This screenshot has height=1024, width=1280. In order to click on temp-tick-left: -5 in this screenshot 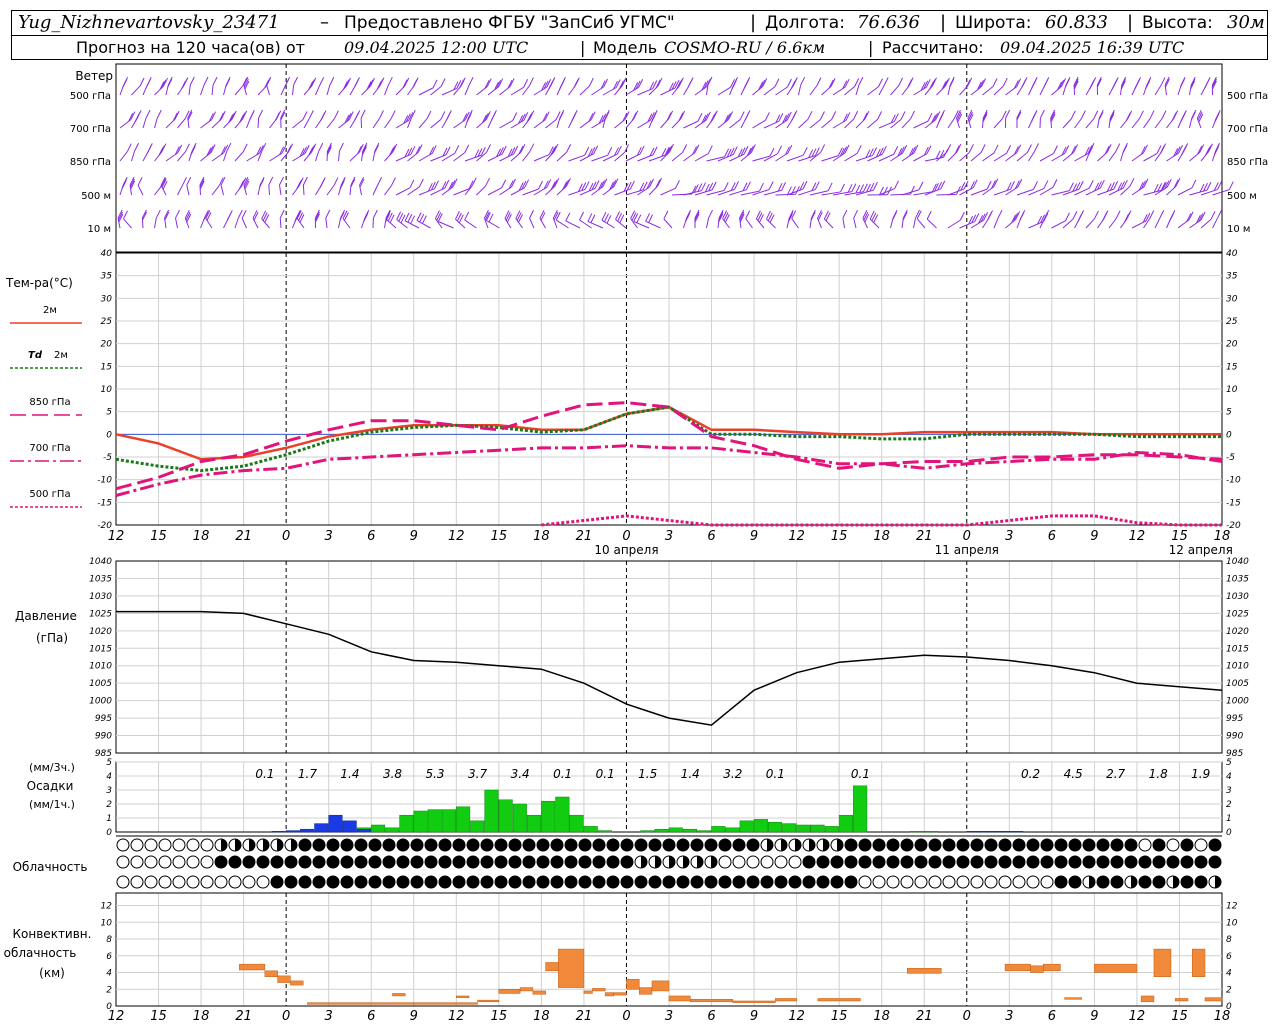, I will do `click(107, 458)`.